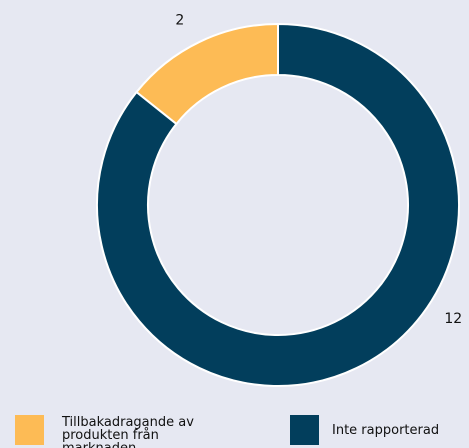 The image size is (469, 448). I want to click on data-label: 12, so click(453, 319).